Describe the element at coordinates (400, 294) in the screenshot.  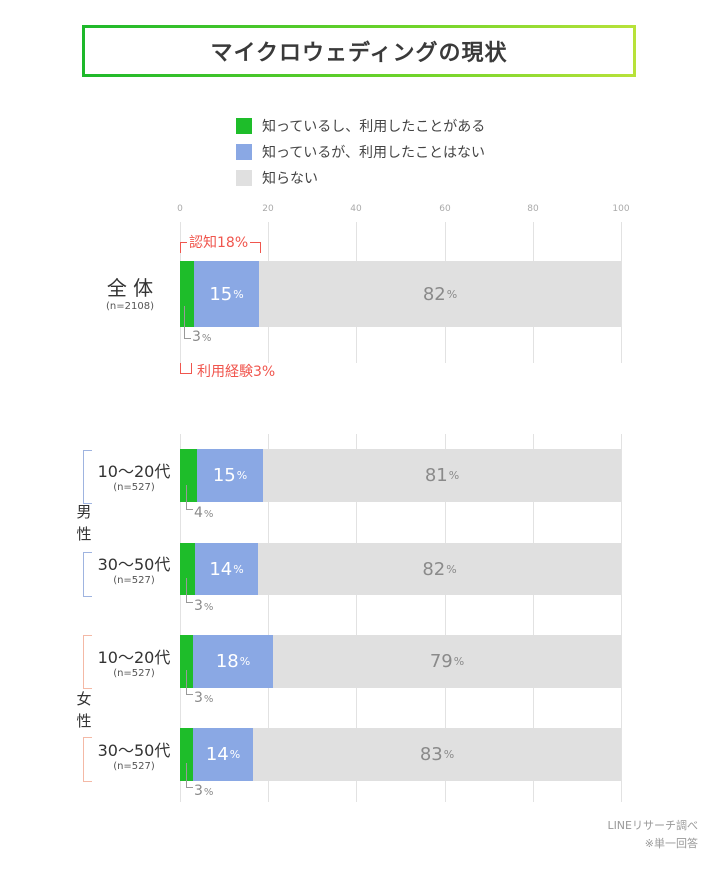
I see `bar-overall: 15% 82%` at that location.